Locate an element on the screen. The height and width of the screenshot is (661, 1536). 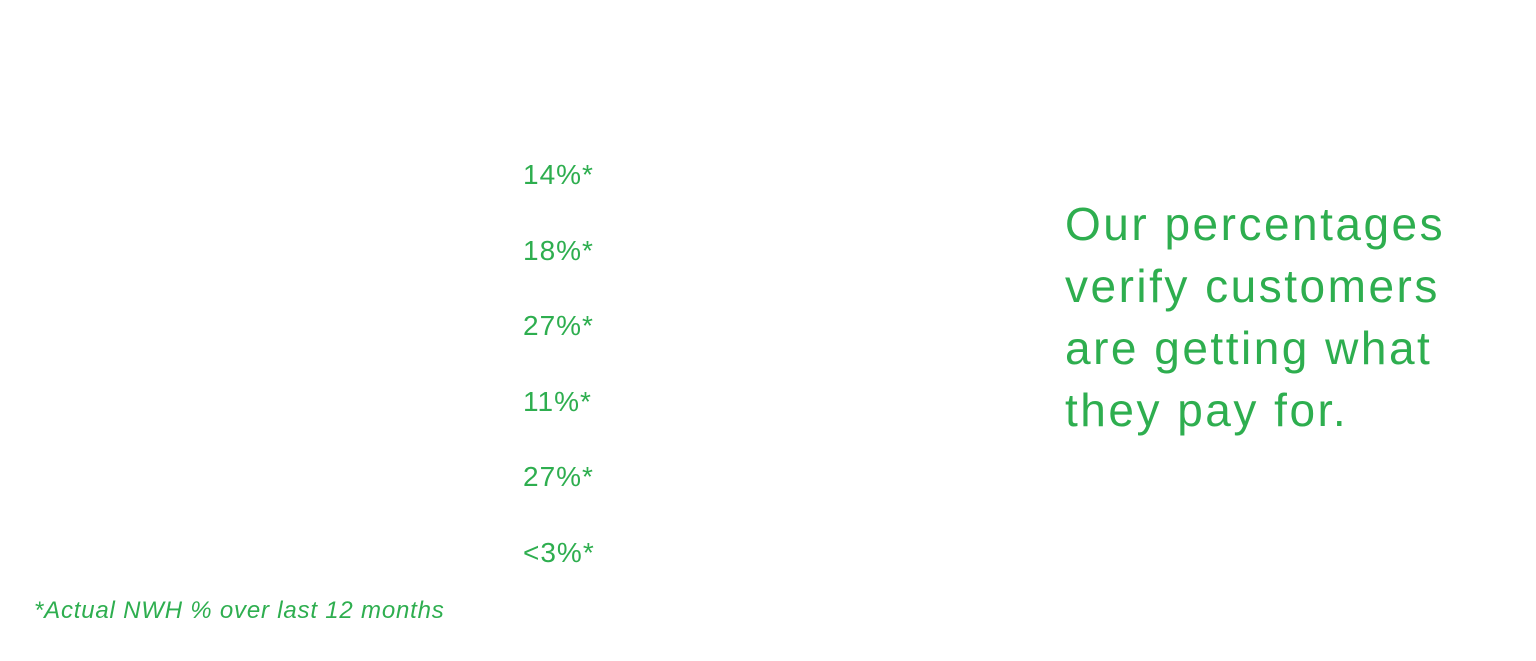
headline-line: are getting what is located at coordinates (1249, 348).